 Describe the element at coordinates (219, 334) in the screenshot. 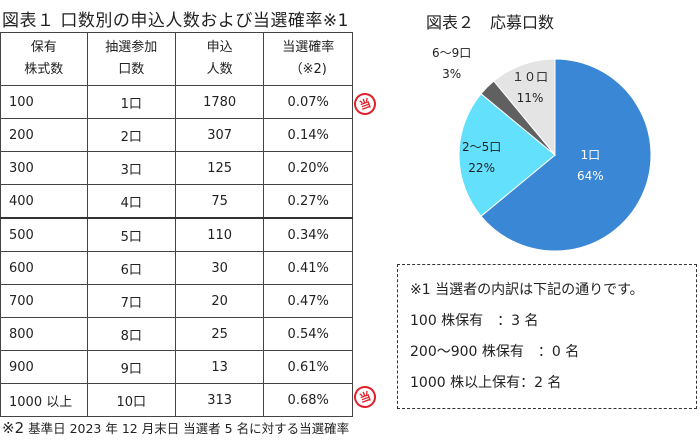

I see `cell-applicants: 25` at that location.